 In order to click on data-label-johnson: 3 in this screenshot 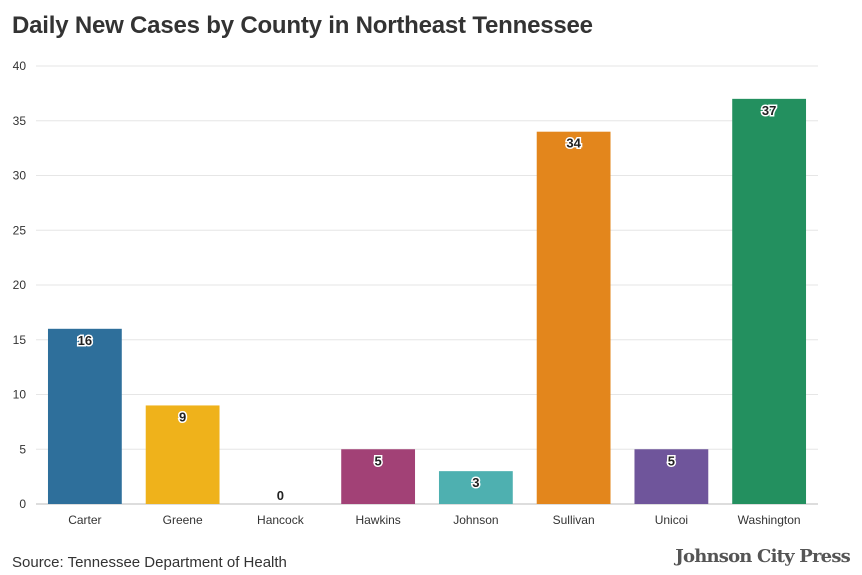, I will do `click(475, 482)`.